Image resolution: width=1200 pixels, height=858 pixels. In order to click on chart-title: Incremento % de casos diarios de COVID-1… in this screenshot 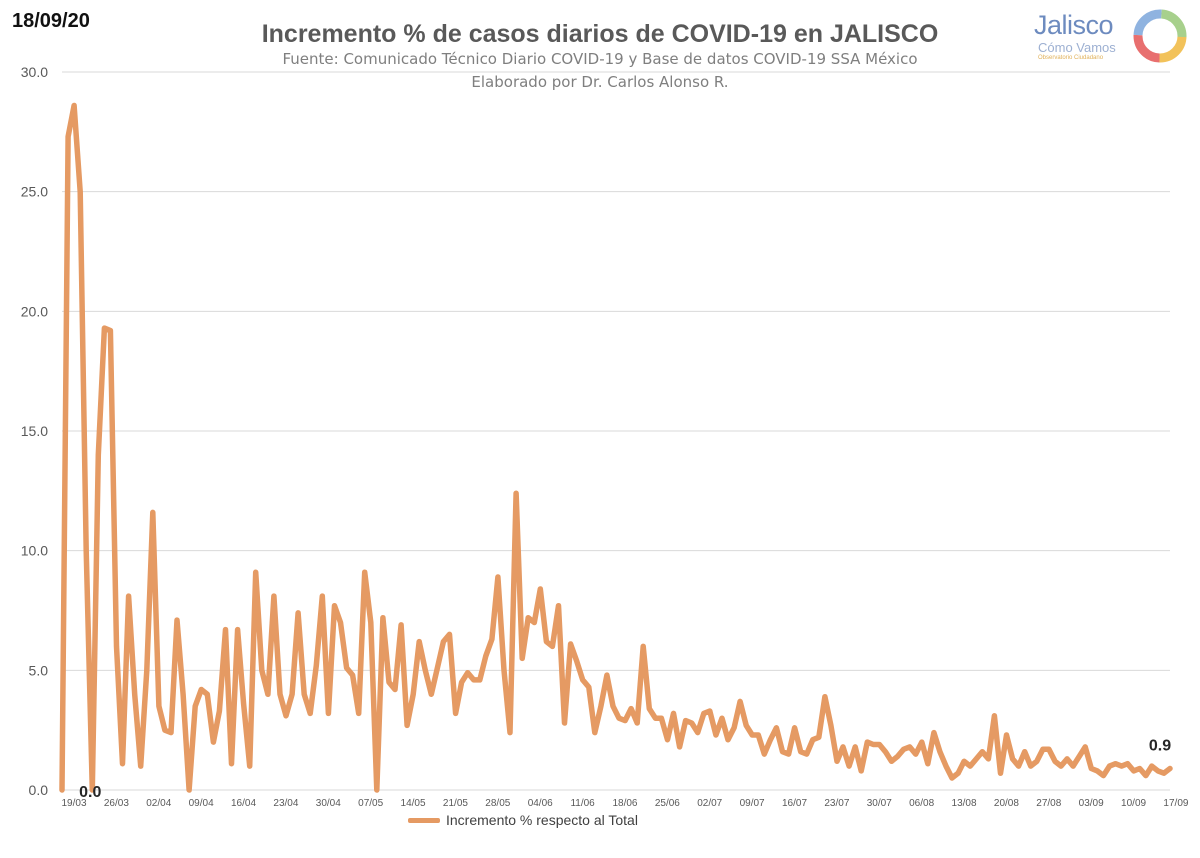, I will do `click(600, 34)`.